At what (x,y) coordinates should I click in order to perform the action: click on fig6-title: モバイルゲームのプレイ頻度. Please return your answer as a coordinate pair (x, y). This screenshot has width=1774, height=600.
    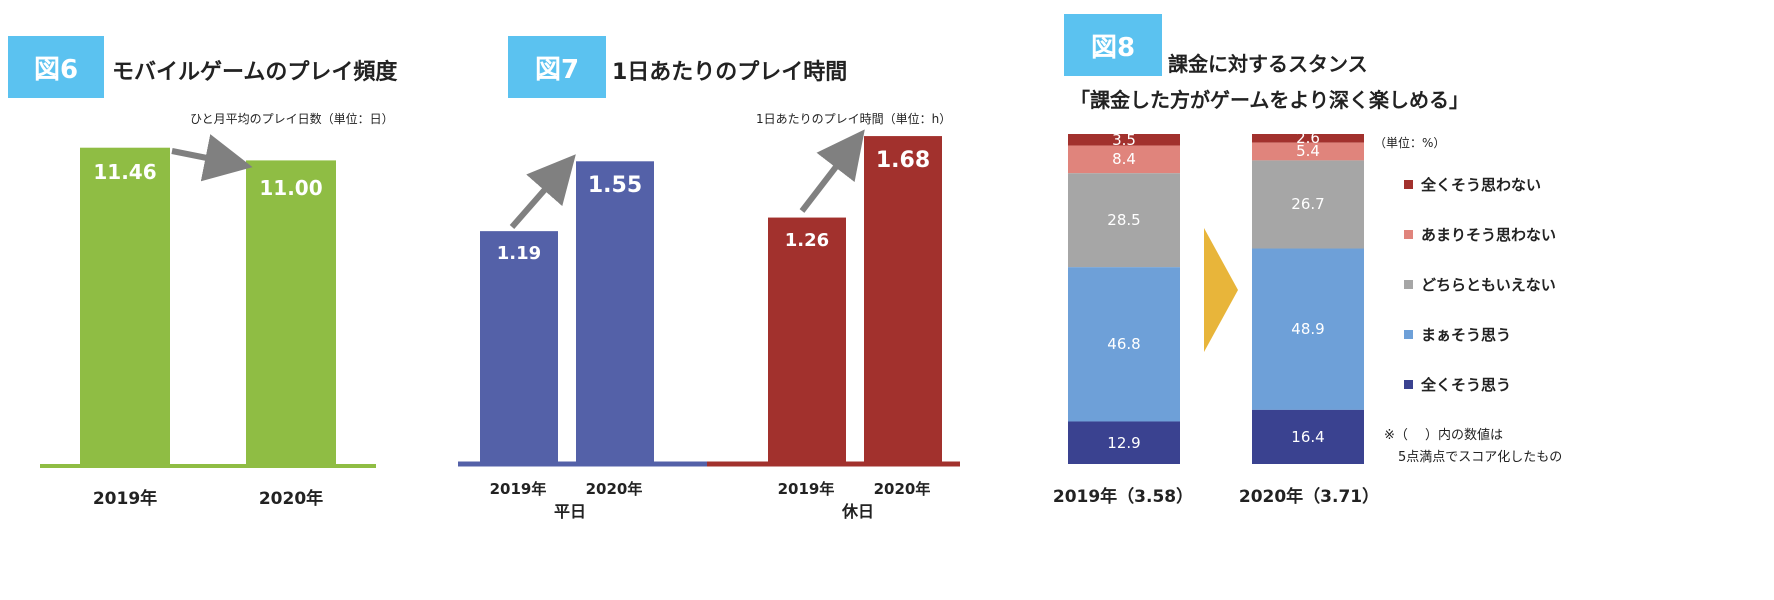
    Looking at the image, I should click on (255, 72).